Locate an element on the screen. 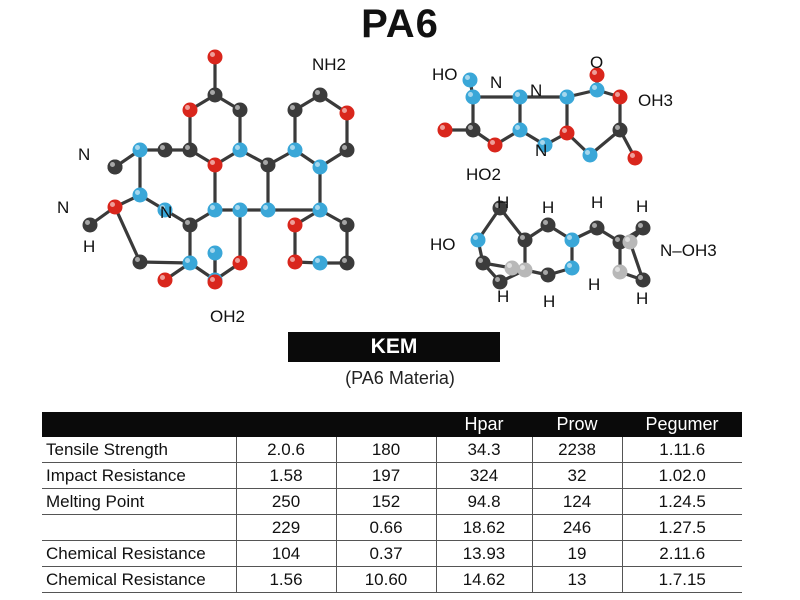  value-cell: 1.27.5 is located at coordinates (682, 527).